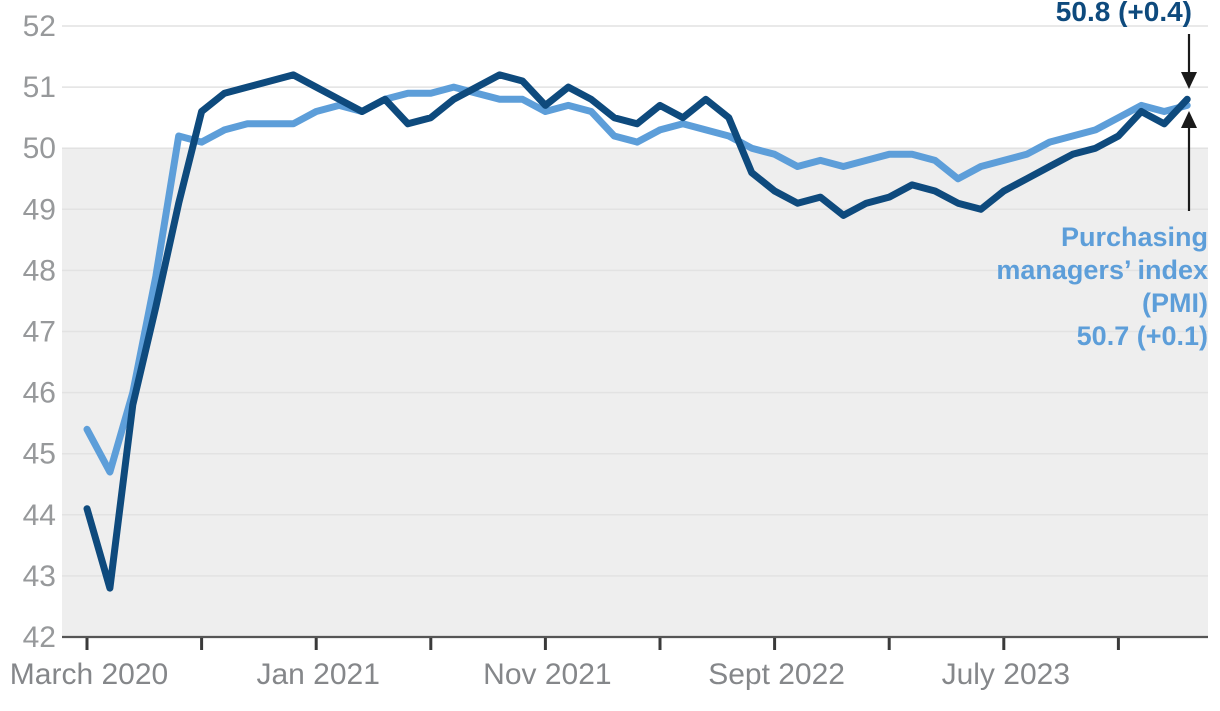 The height and width of the screenshot is (711, 1220). I want to click on down-arrow-head, so click(1189, 80).